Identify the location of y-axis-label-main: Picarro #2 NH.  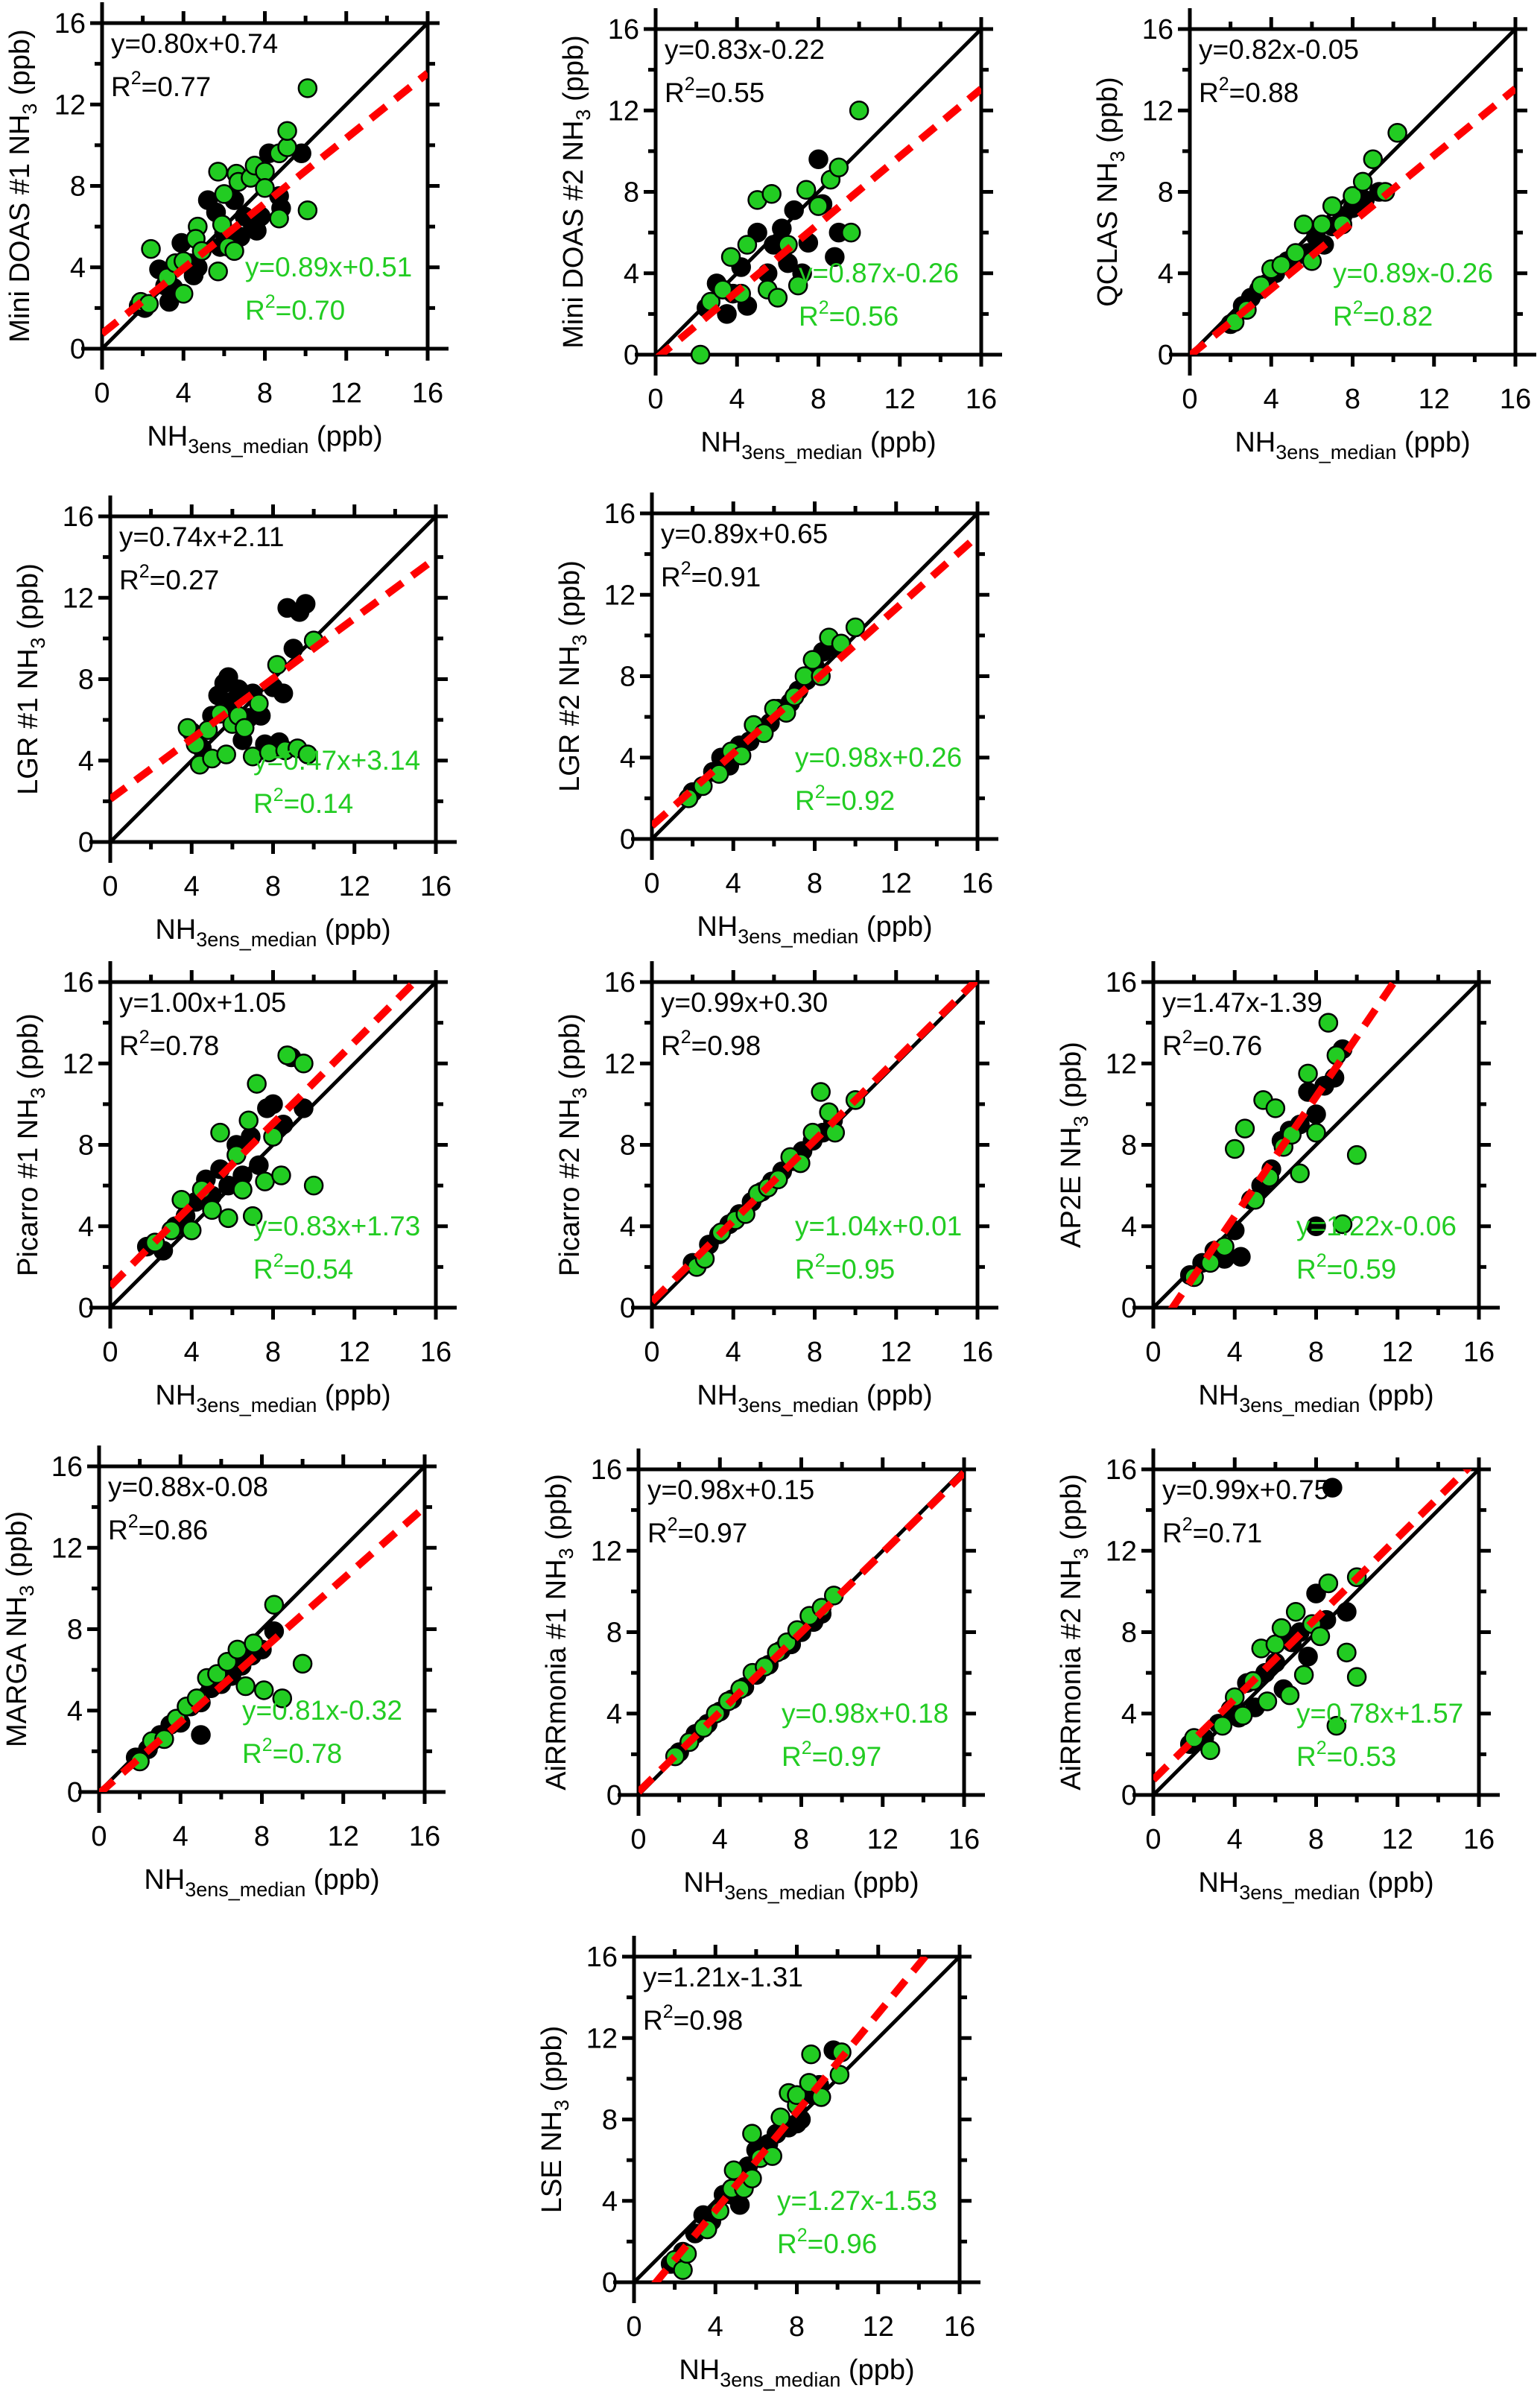
(570, 1187).